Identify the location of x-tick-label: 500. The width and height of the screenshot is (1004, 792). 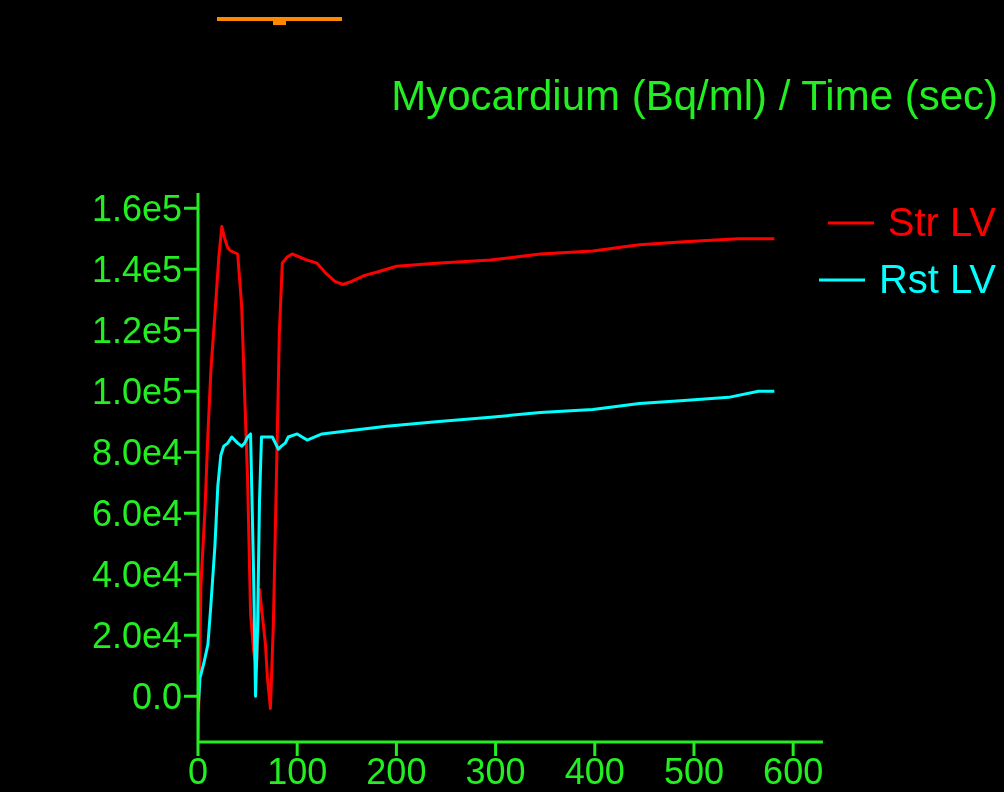
(694, 771).